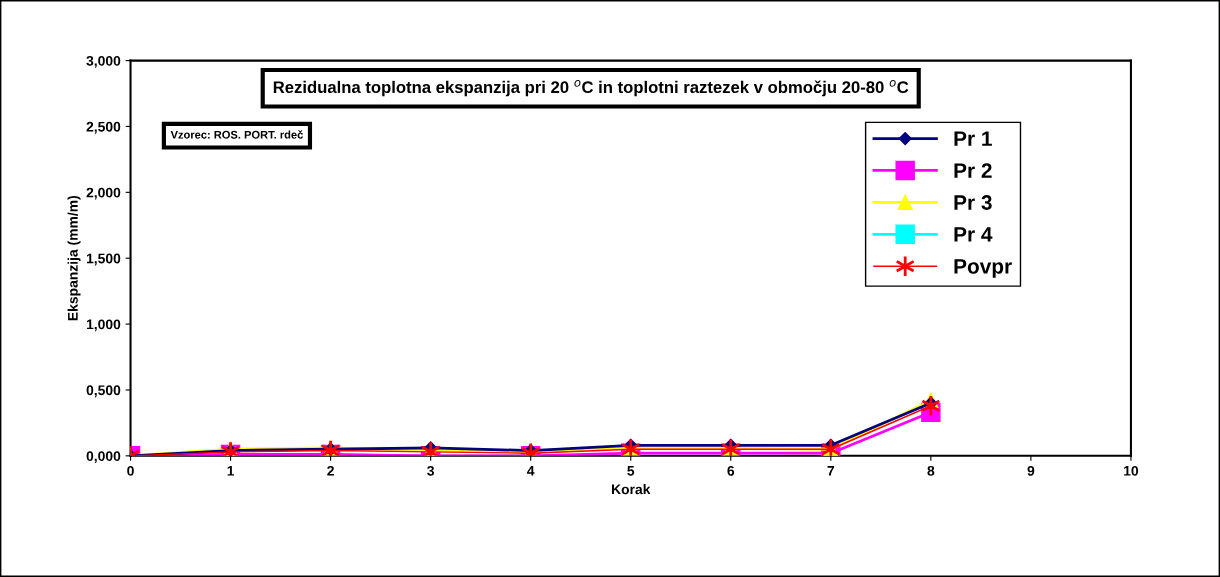 The width and height of the screenshot is (1220, 577). Describe the element at coordinates (130, 470) in the screenshot. I see `x-tick-label: 0` at that location.